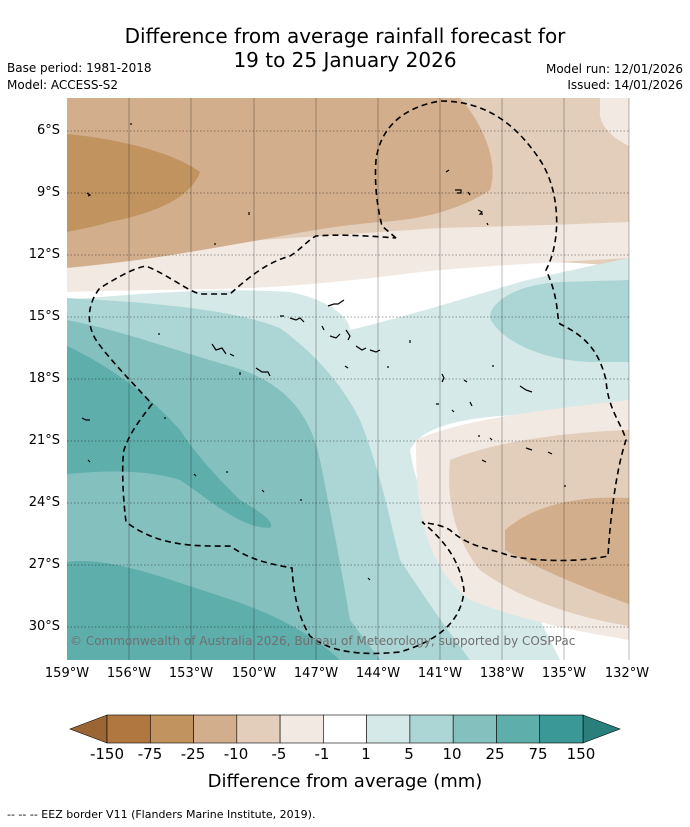 The image size is (690, 827). Describe the element at coordinates (452, 754) in the screenshot. I see `colorbar-tick: 10` at that location.